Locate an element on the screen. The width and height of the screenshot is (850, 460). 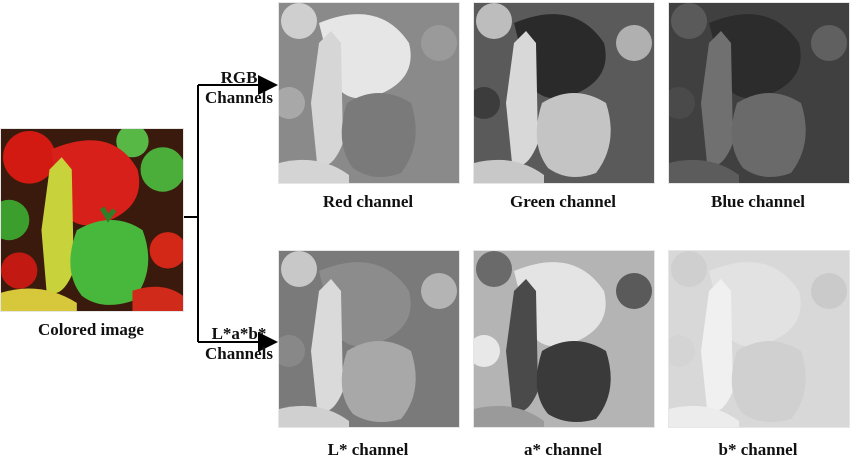
lab-branch-label: L*a*b* Channels is located at coordinates (239, 343).